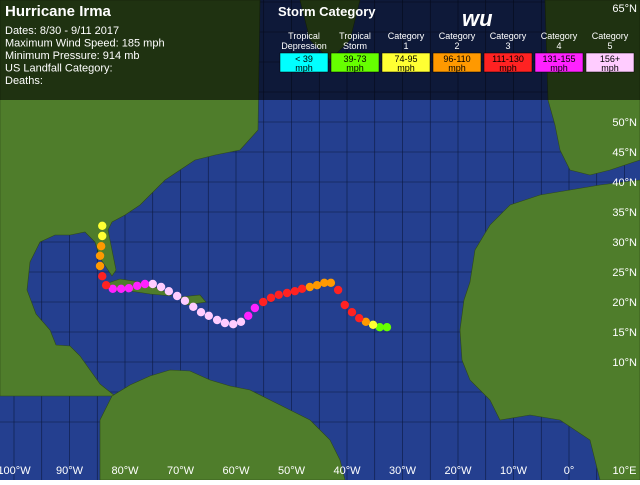  I want to click on latitude-label: 45°N, so click(624, 153).